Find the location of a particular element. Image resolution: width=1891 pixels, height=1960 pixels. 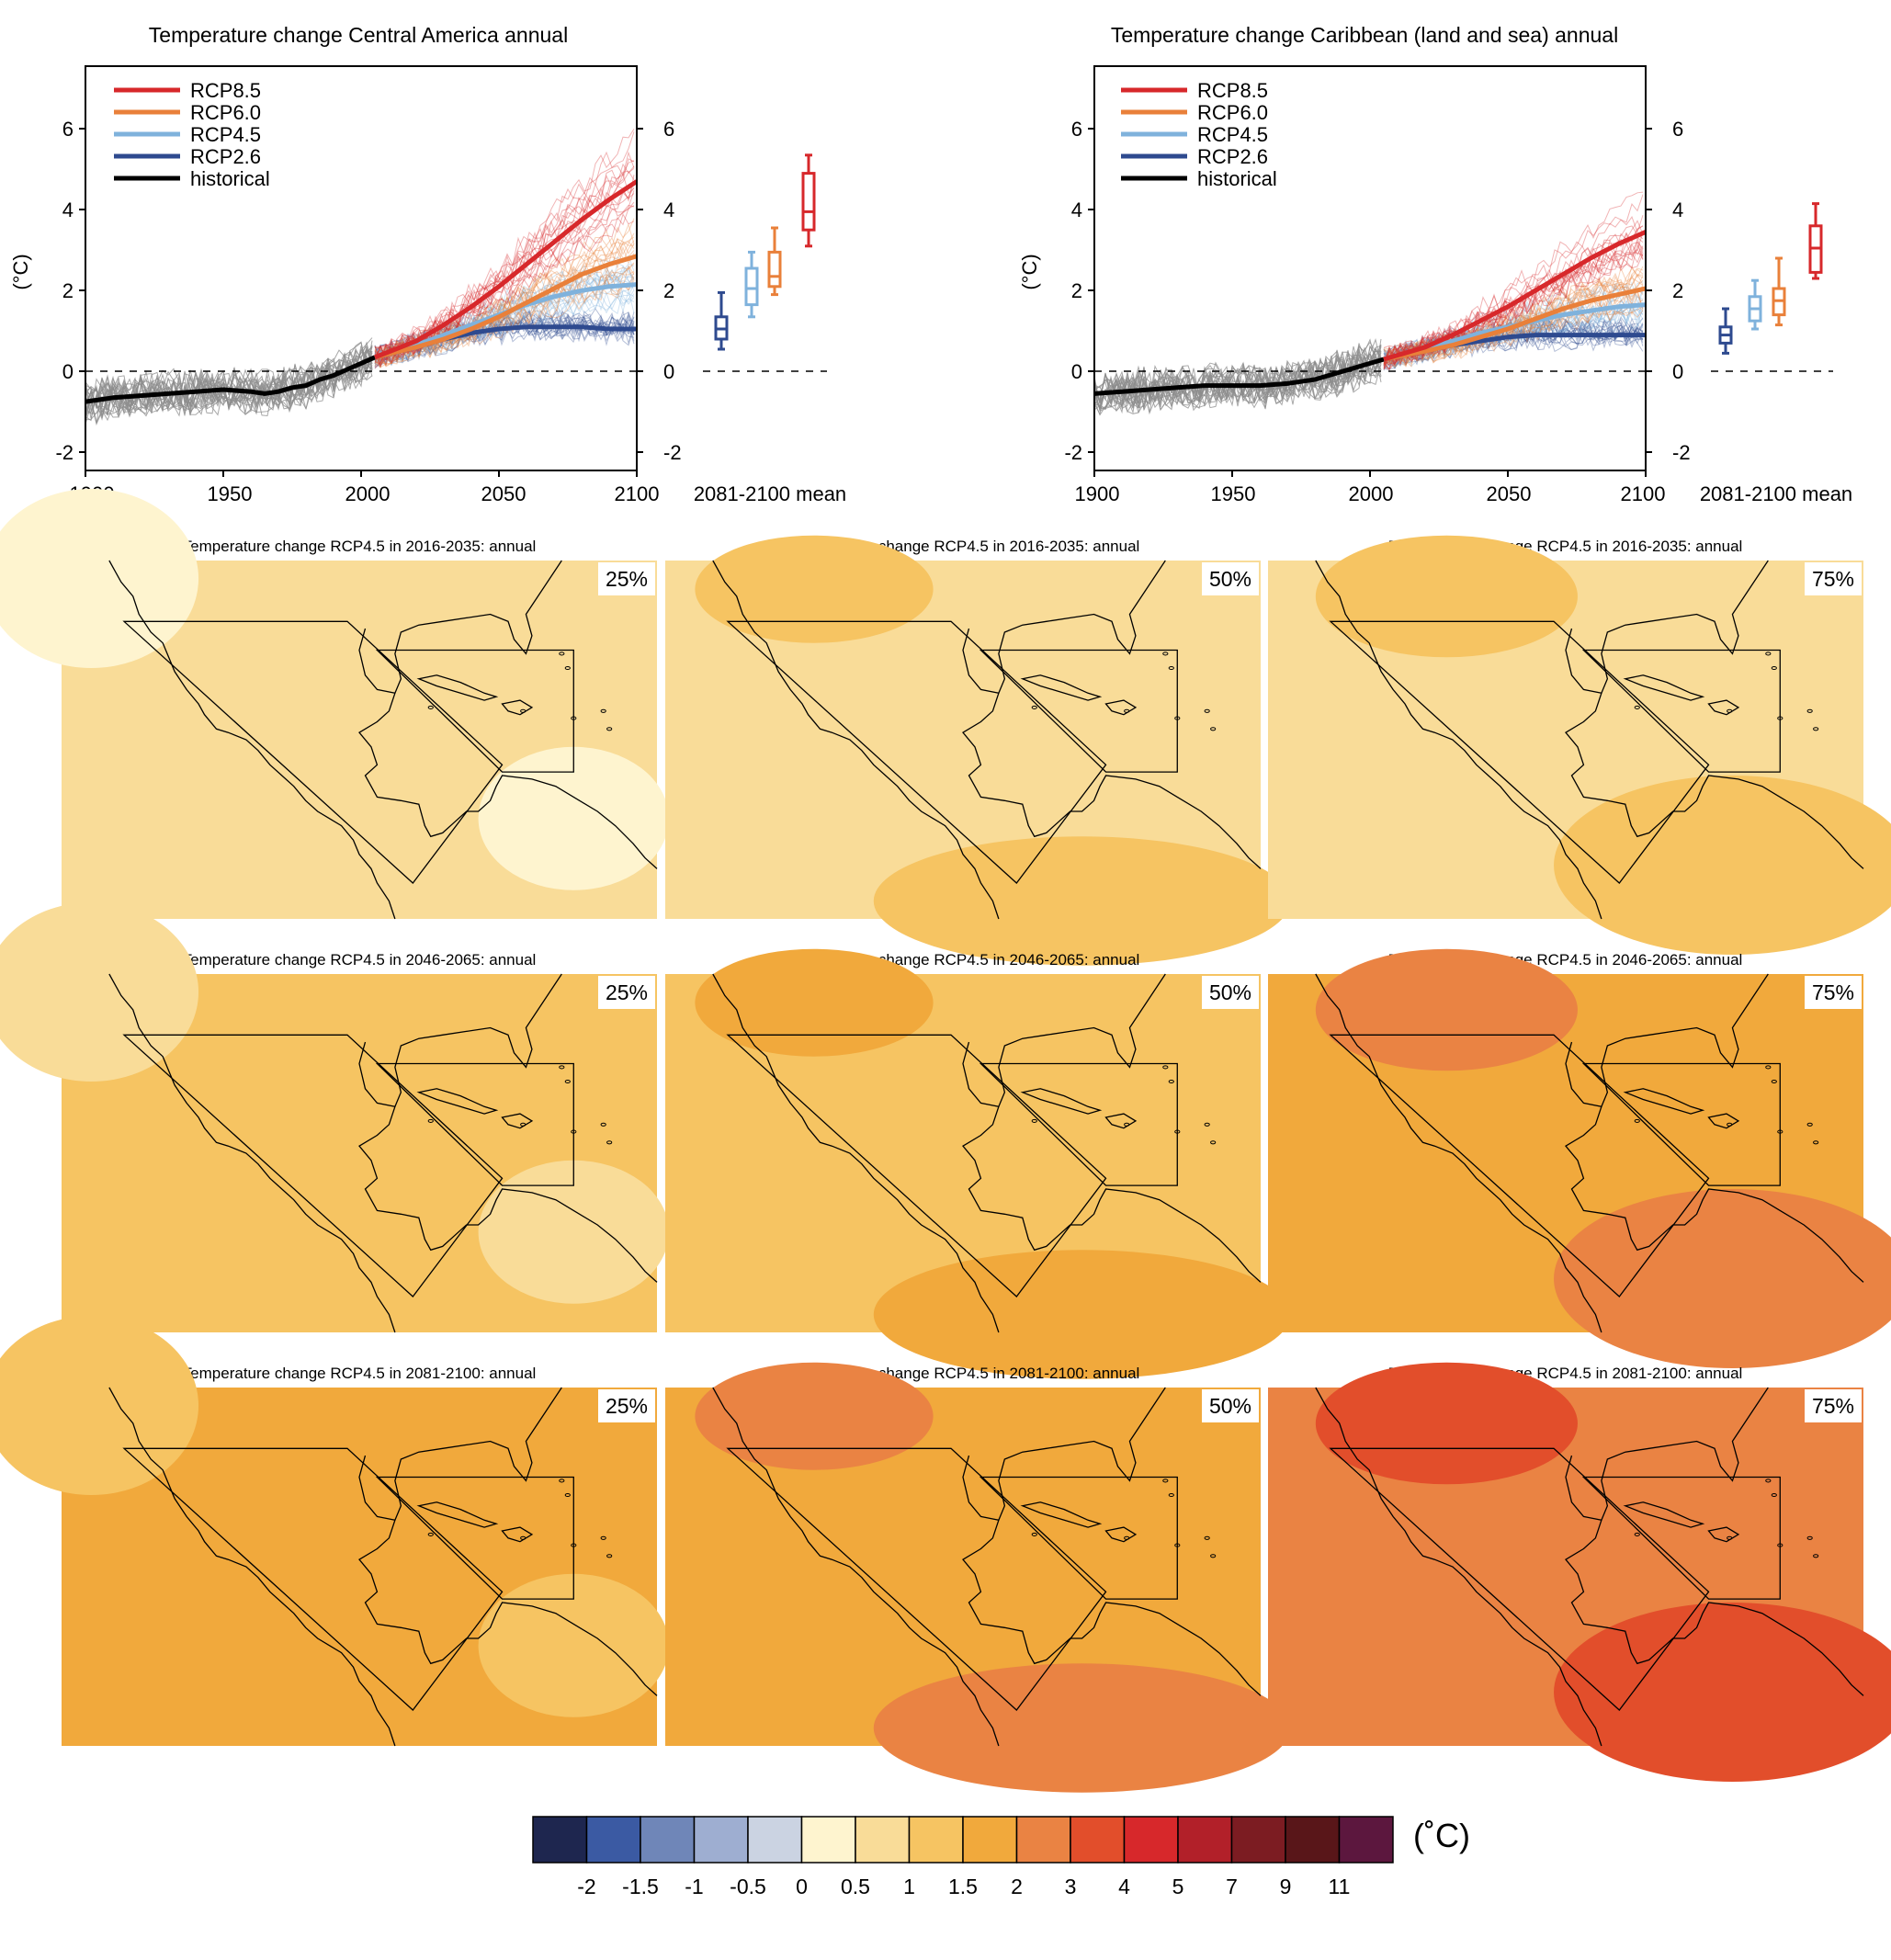

percentile-label: 25% is located at coordinates (627, 1406).